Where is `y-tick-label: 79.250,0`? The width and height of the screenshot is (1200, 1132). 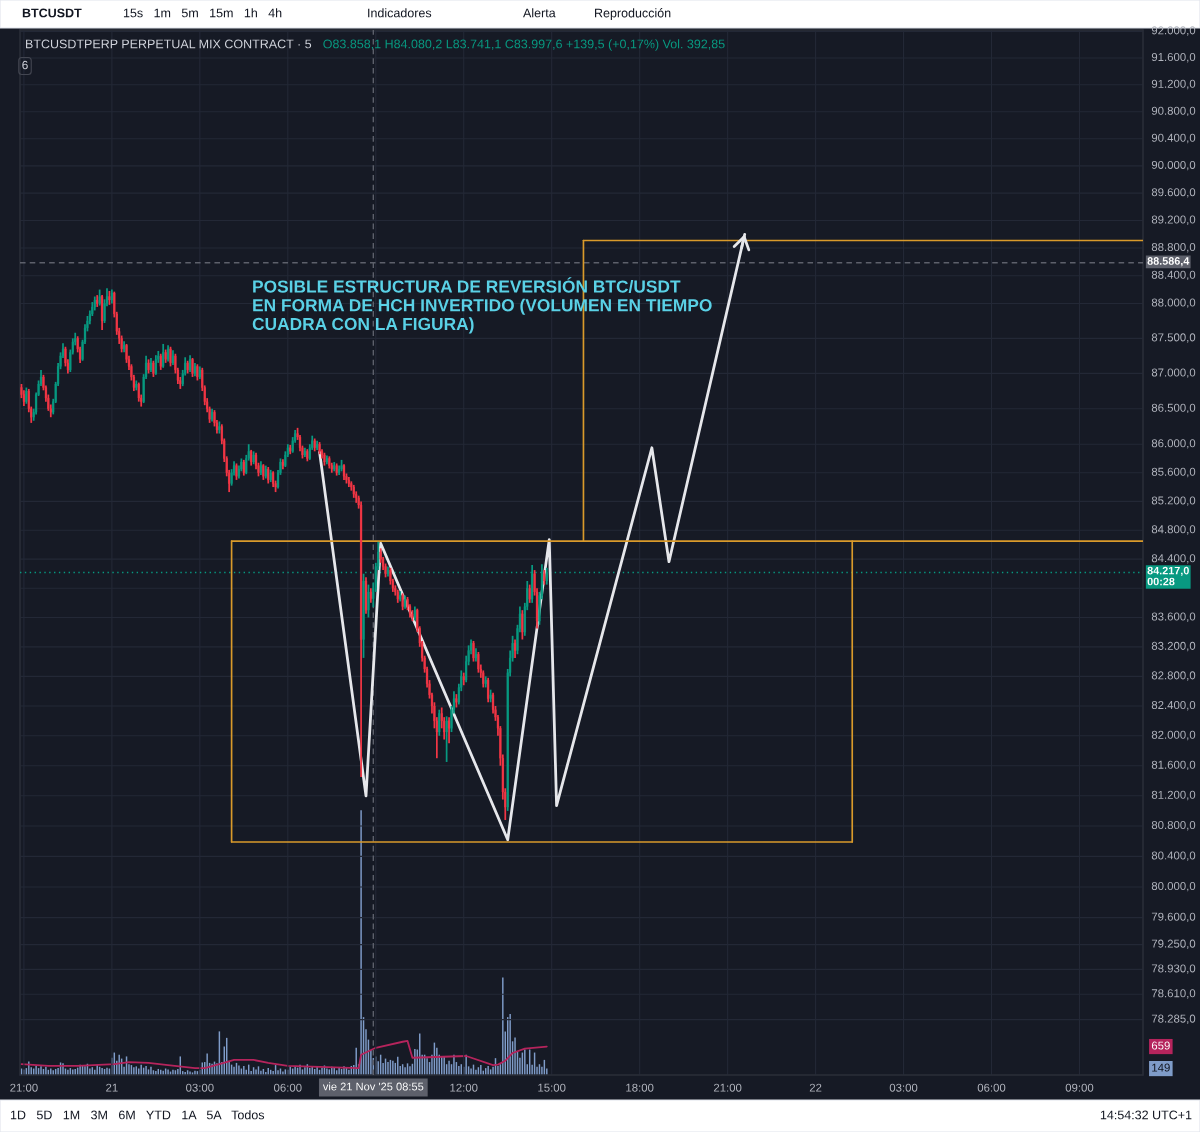 y-tick-label: 79.250,0 is located at coordinates (1173, 944).